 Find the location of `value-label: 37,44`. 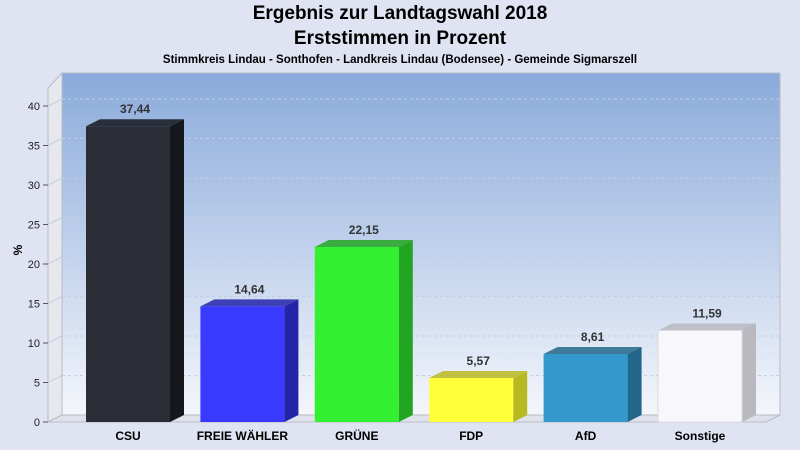

value-label: 37,44 is located at coordinates (135, 109).